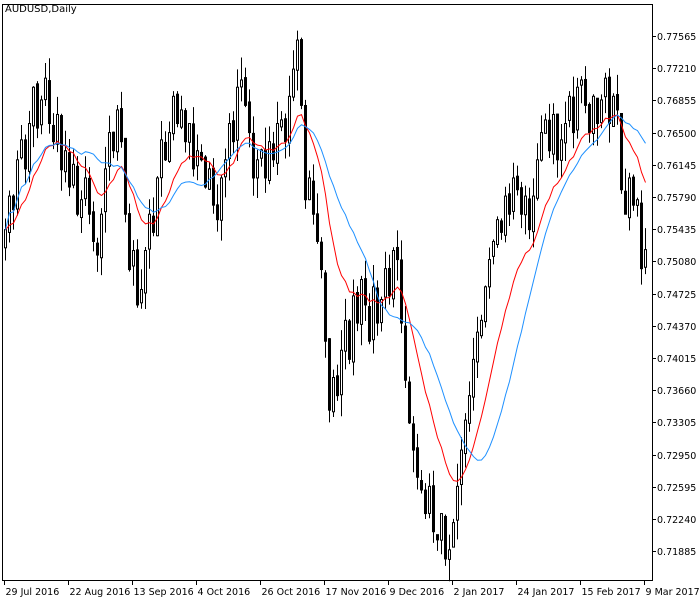 This screenshot has width=700, height=600. I want to click on y-tick-label: 0.75435, so click(676, 230).